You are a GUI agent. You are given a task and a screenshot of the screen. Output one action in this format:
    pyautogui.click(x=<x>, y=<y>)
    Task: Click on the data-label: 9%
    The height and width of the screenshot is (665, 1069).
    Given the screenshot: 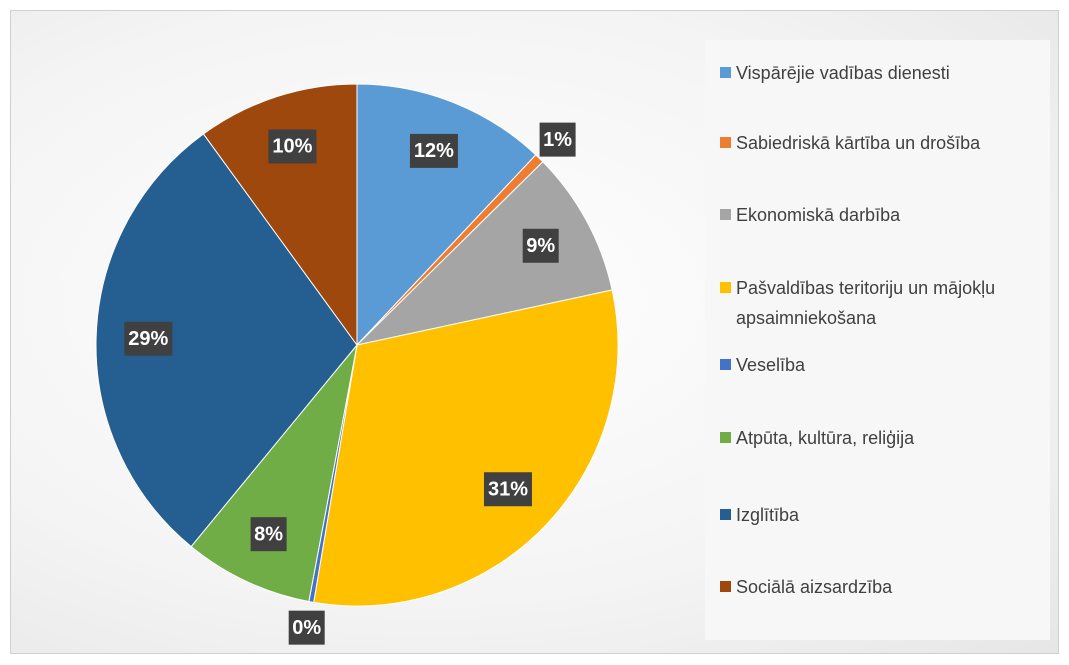 What is the action you would take?
    pyautogui.click(x=540, y=246)
    